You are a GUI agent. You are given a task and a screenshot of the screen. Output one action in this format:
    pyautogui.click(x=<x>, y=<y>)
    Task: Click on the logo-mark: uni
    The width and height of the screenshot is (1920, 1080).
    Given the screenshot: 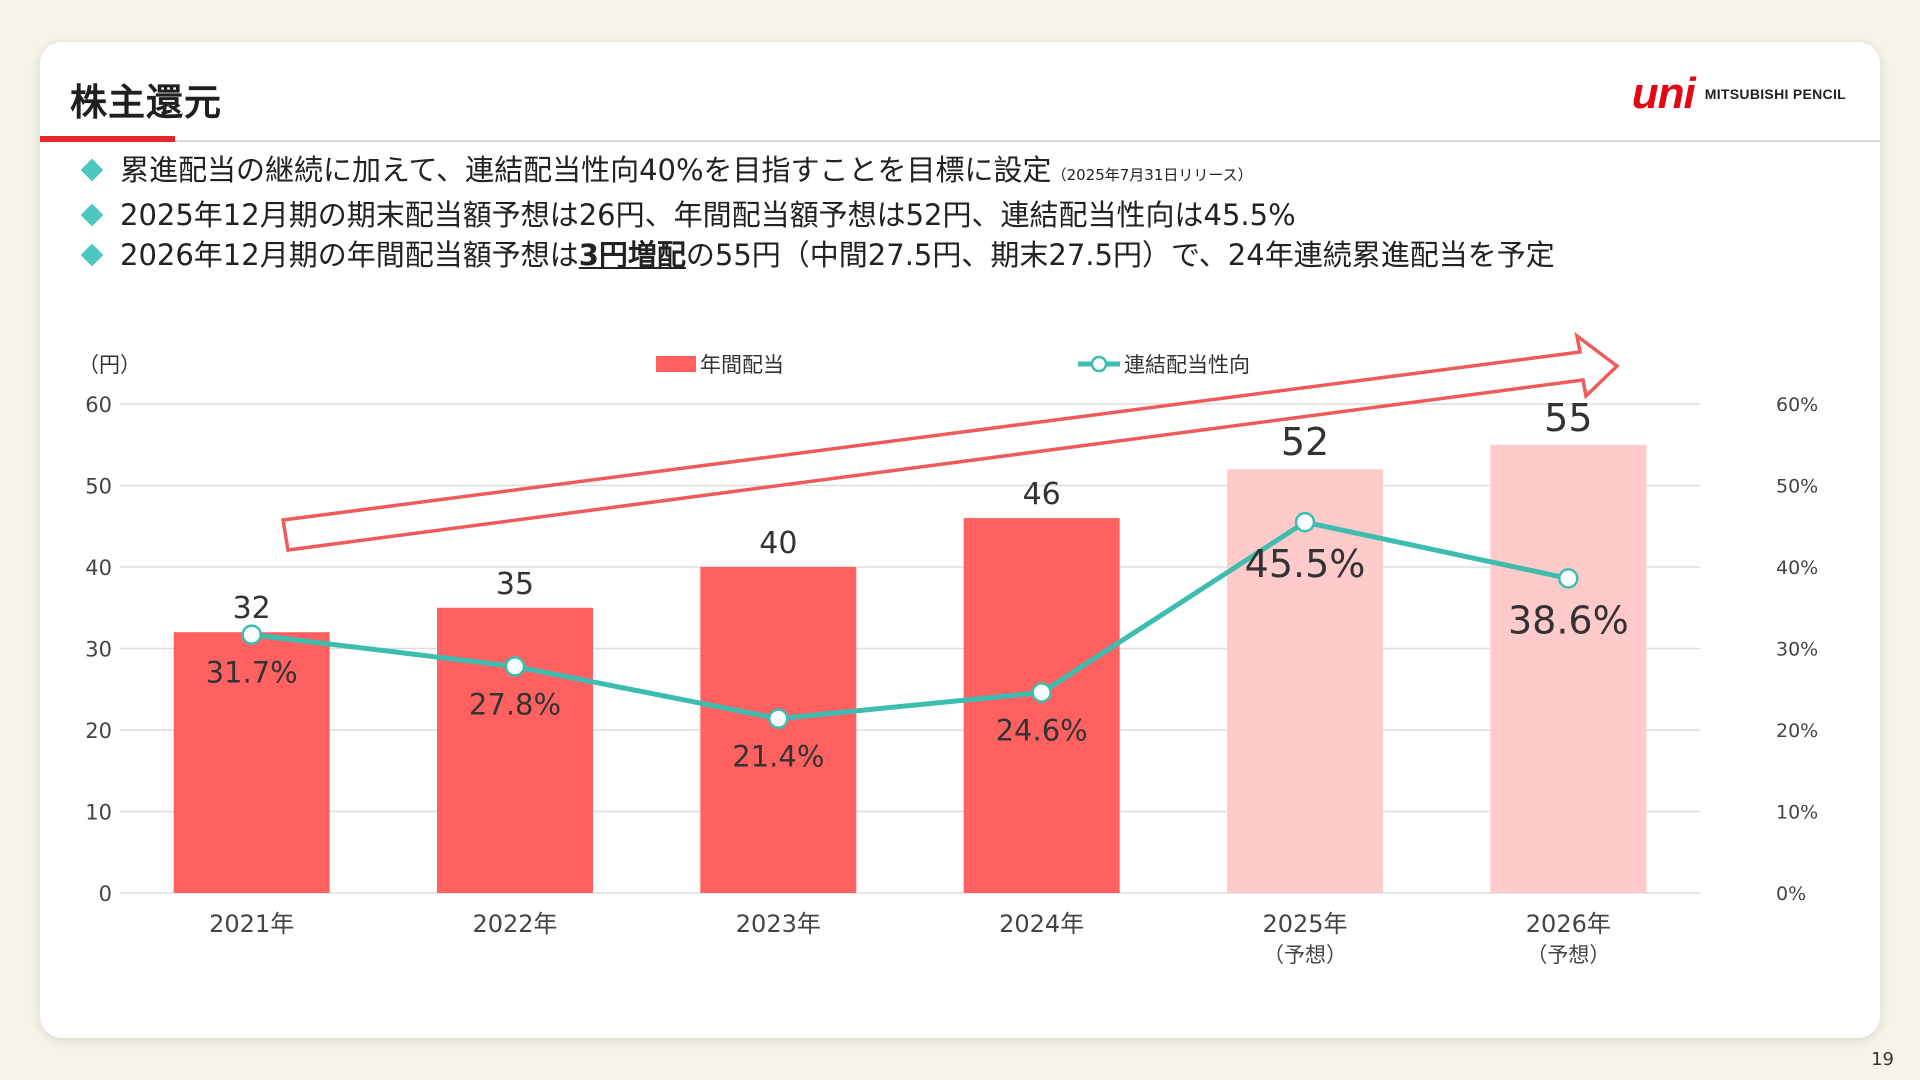 What is the action you would take?
    pyautogui.click(x=1663, y=93)
    